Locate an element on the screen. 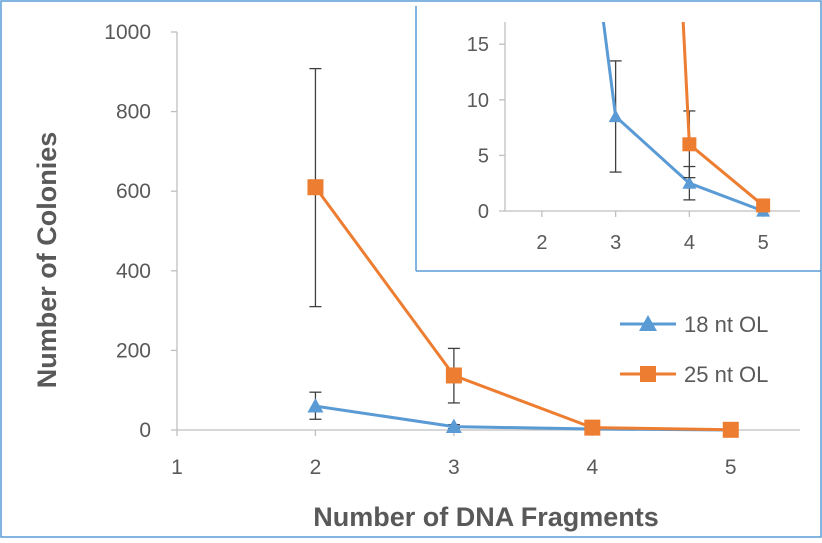 The height and width of the screenshot is (543, 822). main-y-tick-label: 1000 is located at coordinates (127, 32).